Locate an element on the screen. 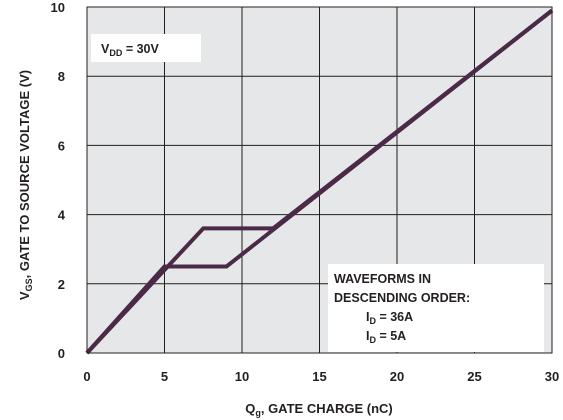  x-tick-label: 15 is located at coordinates (319, 376).